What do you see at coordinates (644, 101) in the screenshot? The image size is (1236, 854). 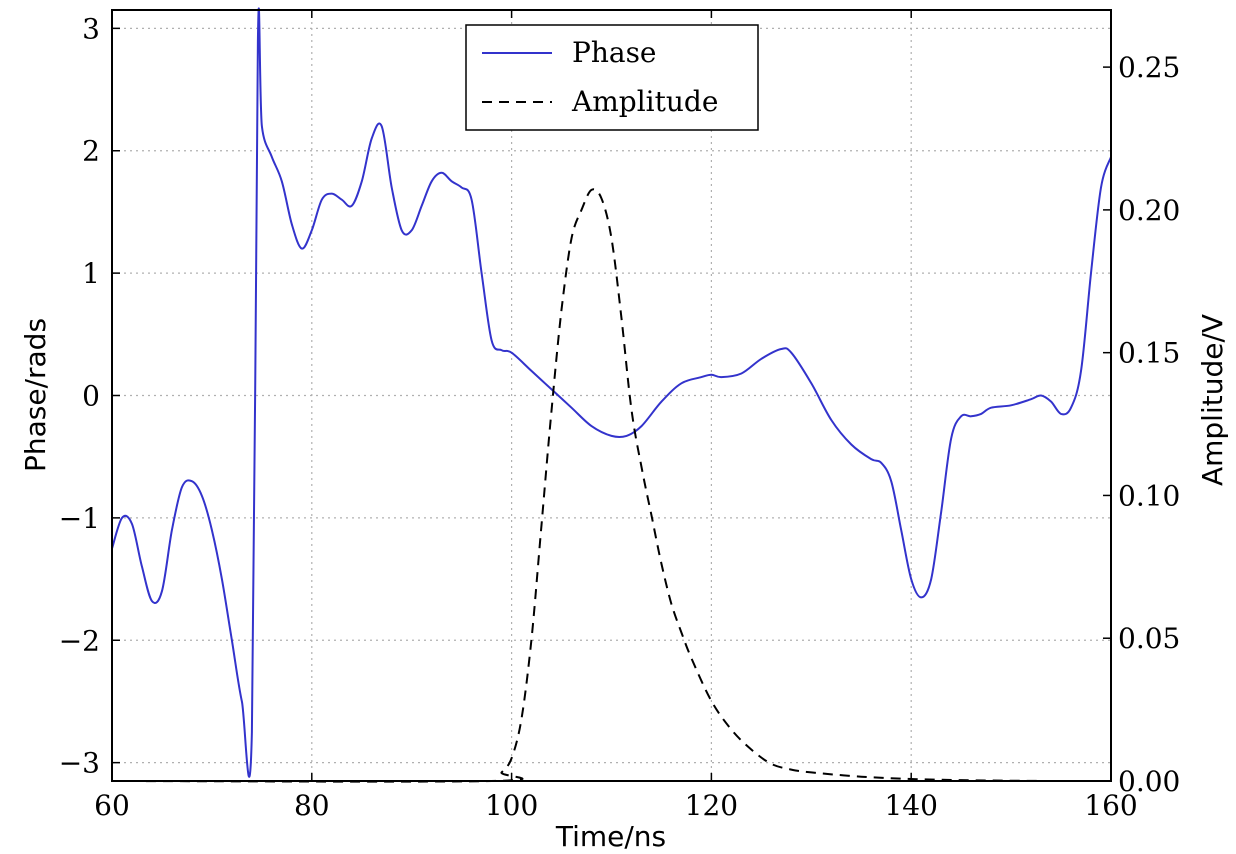 I see `legend-amplitude-label: Amplitude` at bounding box center [644, 101].